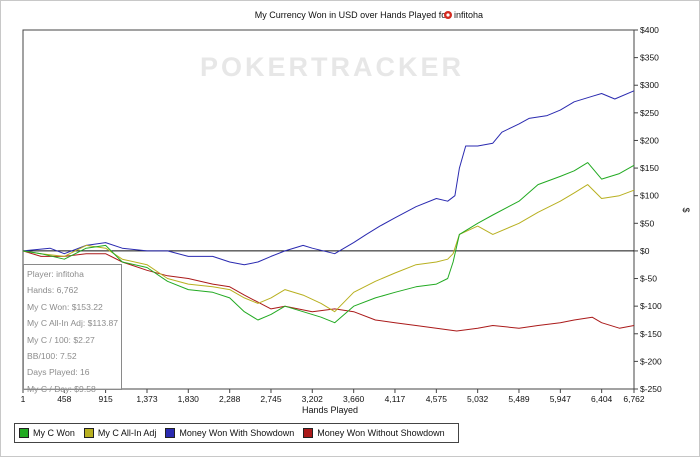 This screenshot has height=457, width=700. I want to click on y-tick-label: $250, so click(649, 113).